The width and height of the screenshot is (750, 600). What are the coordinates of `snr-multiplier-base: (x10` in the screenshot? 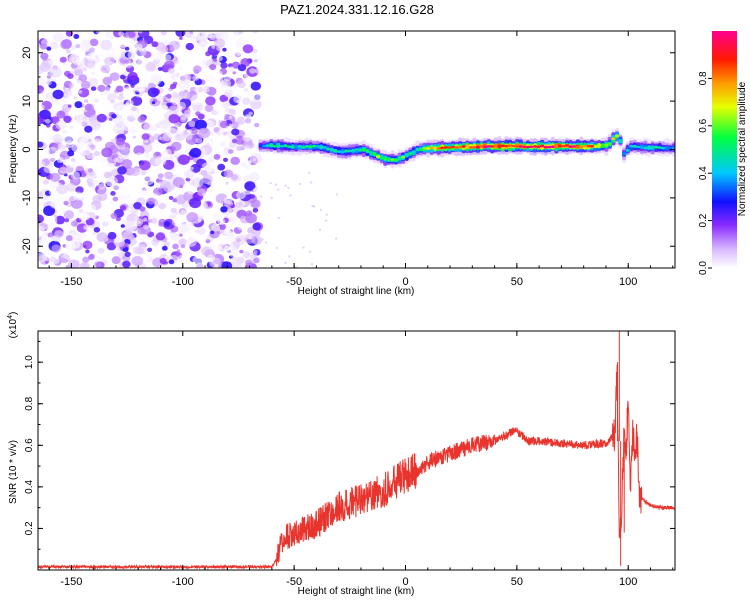 It's located at (13, 328).